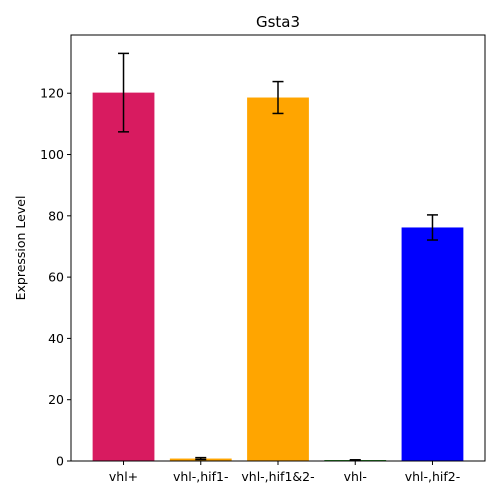  Describe the element at coordinates (123, 476) in the screenshot. I see `x-tick-label-0: vhl+` at that location.